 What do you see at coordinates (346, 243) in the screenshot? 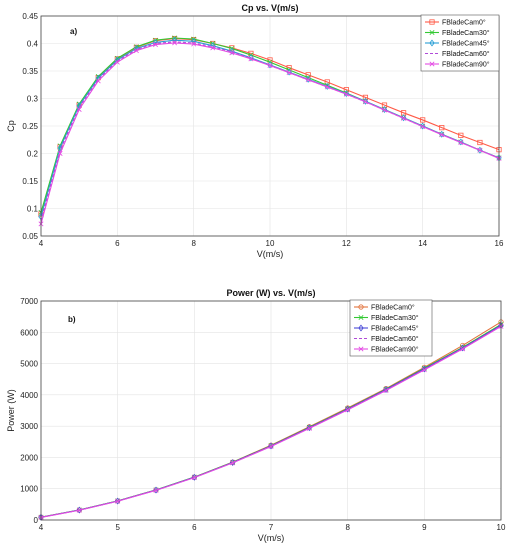
I see `cp-x-tick-label: 12` at bounding box center [346, 243].